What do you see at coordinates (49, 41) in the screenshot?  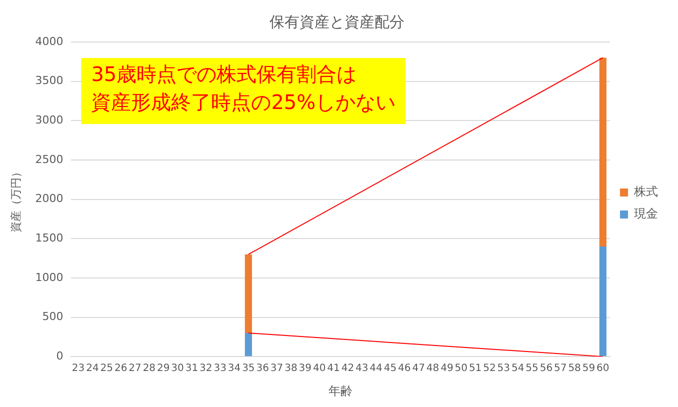 I see `y-tick-label: 4000` at bounding box center [49, 41].